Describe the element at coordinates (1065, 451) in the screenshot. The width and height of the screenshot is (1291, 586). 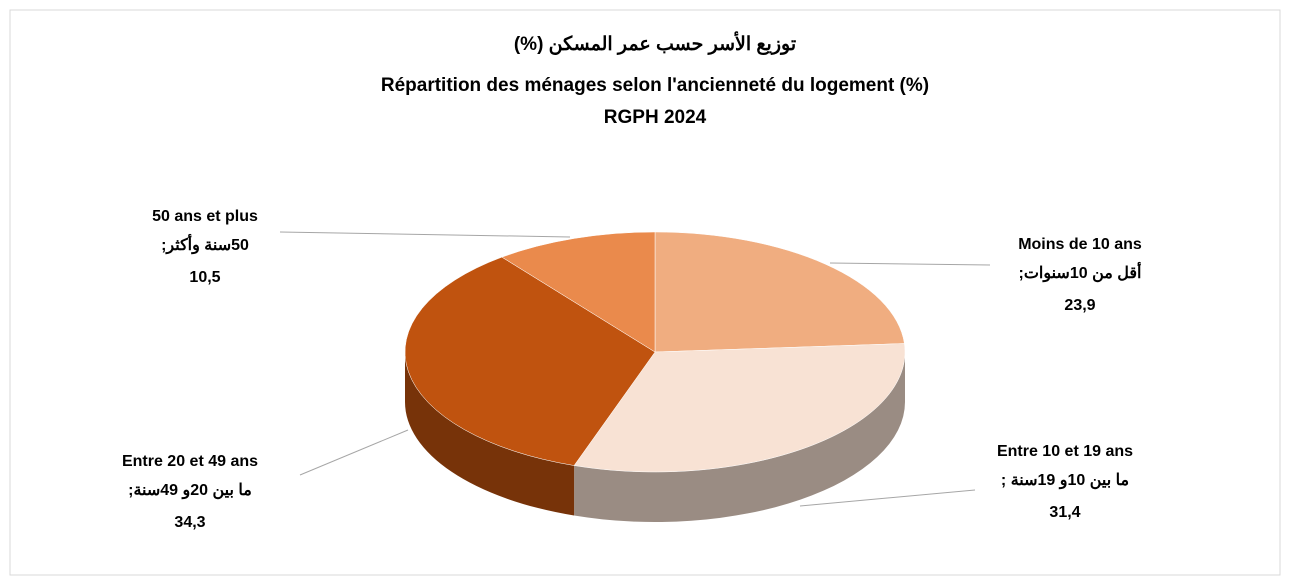
I see `data-label-category: Entre 10 et 19 ans` at that location.